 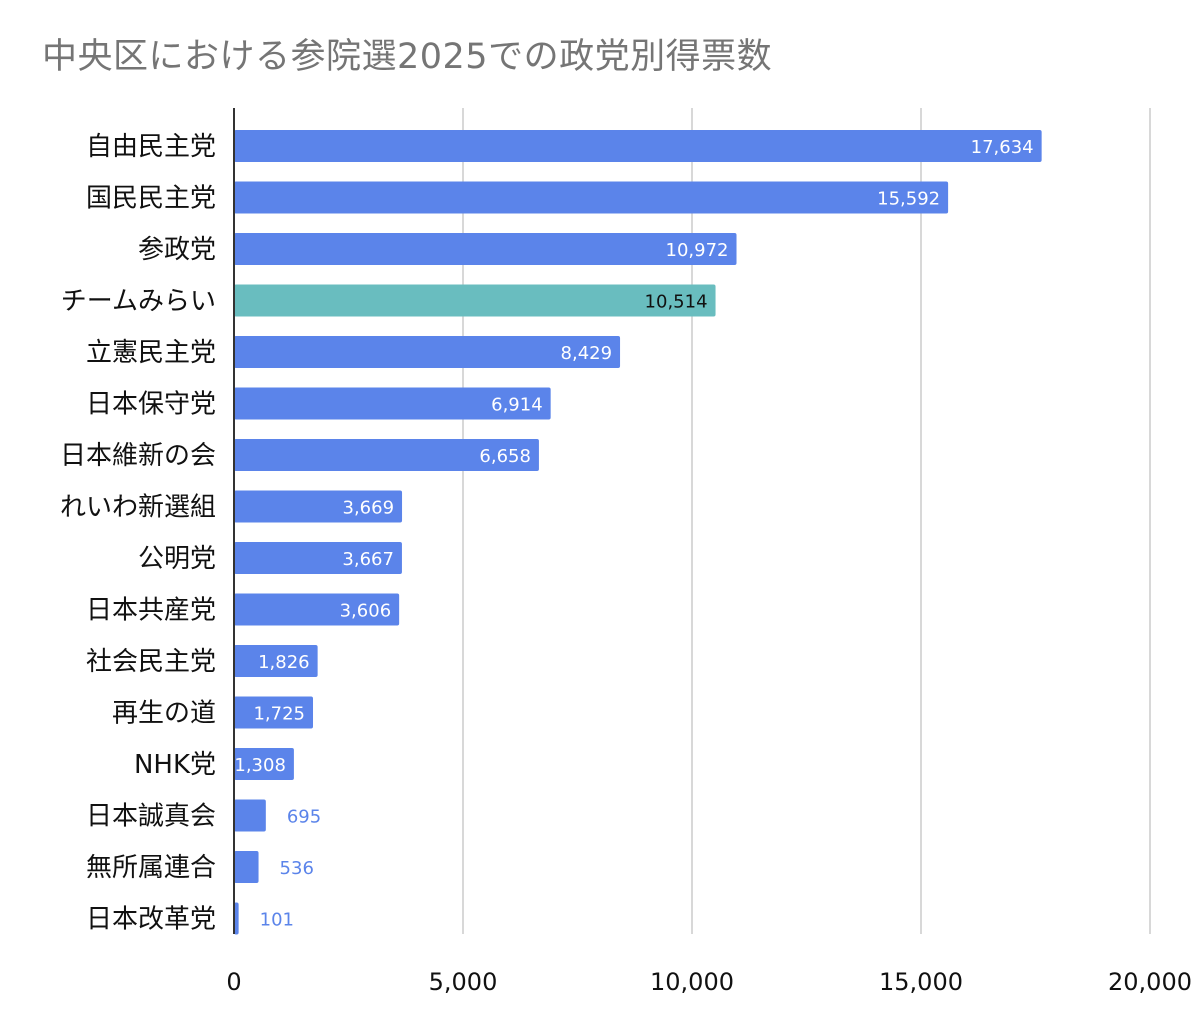 I want to click on category-label: 日本維新の会, so click(x=138, y=456).